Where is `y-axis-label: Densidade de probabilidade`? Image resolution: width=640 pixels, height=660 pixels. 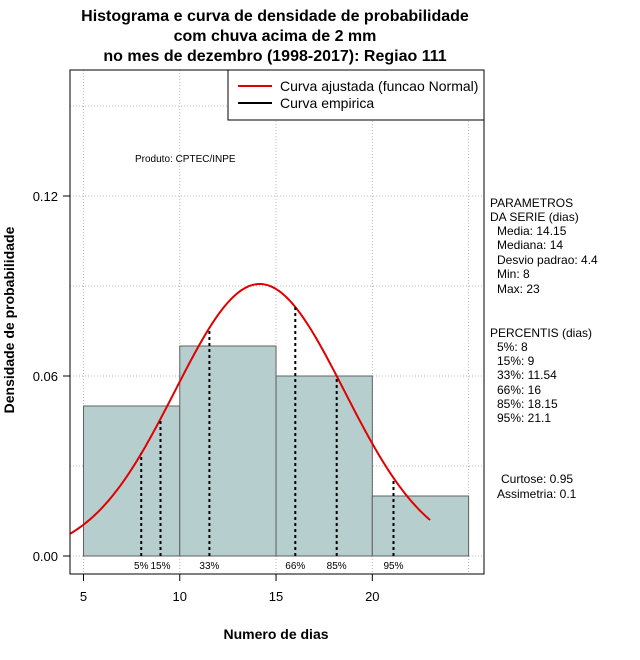 y-axis-label: Densidade de probabilidade is located at coordinates (9, 319).